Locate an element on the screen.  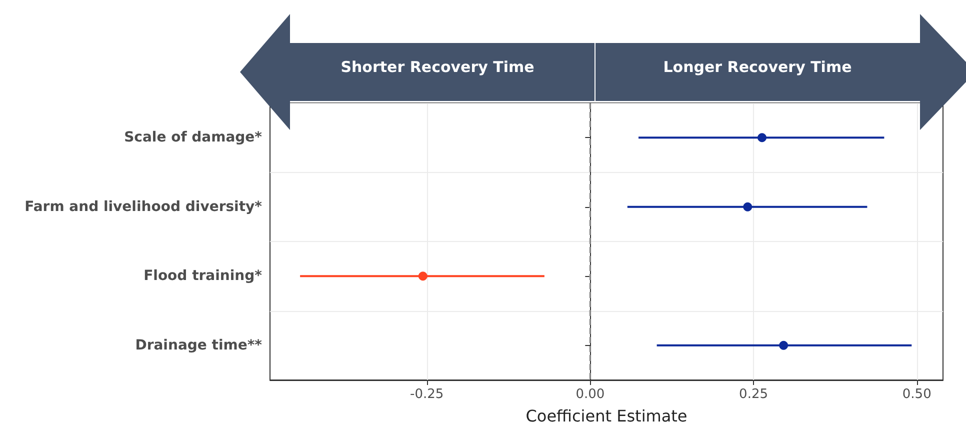
y-tick-label: Drainage time** is located at coordinates (199, 345).